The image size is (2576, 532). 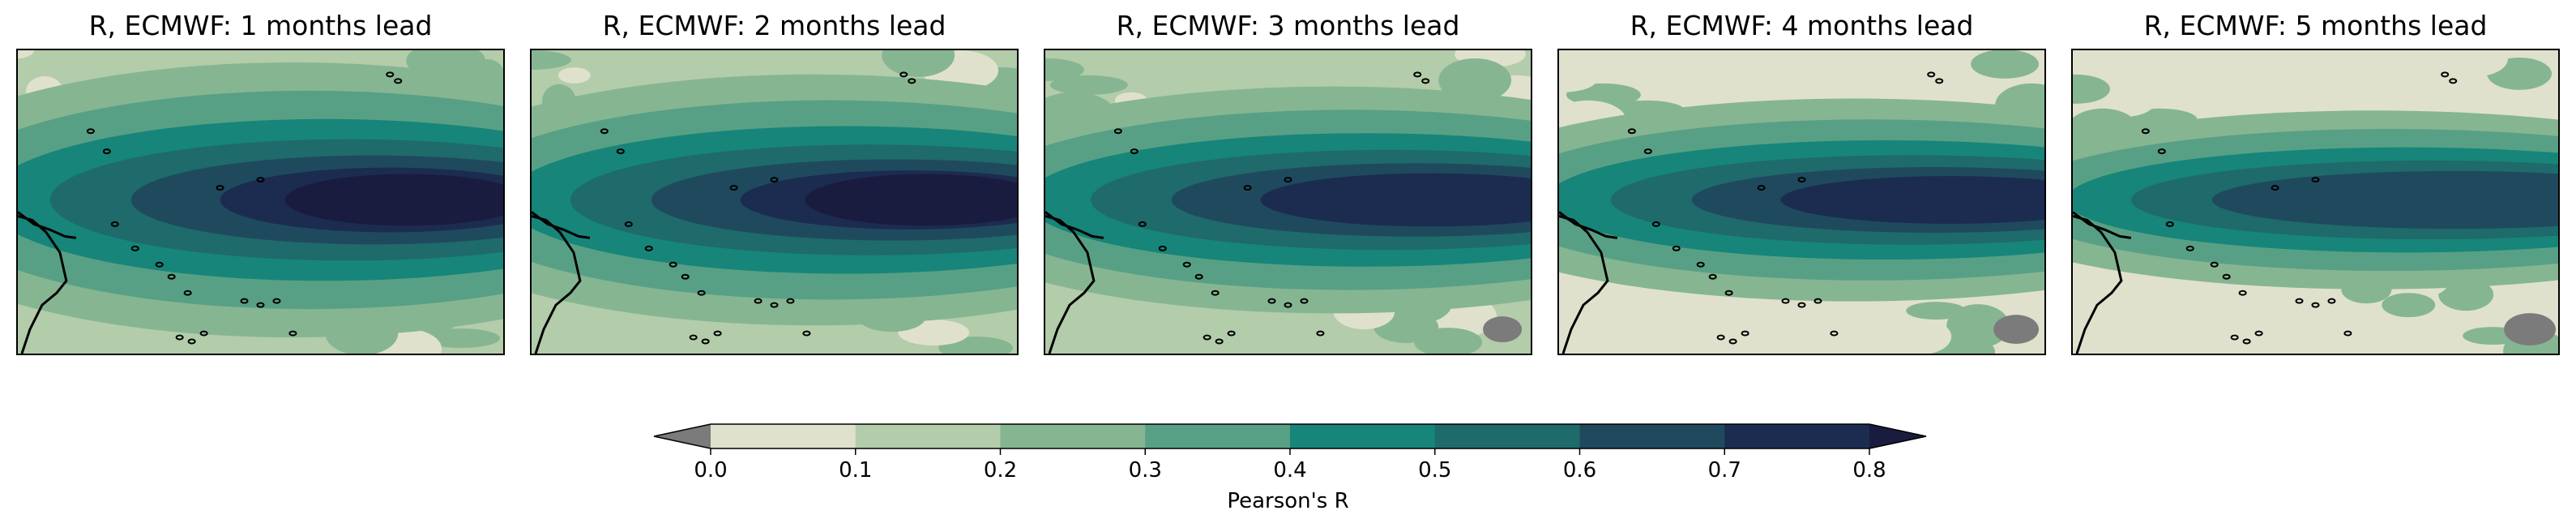 I want to click on colorbar-tick-label: 0.5, so click(x=1435, y=470).